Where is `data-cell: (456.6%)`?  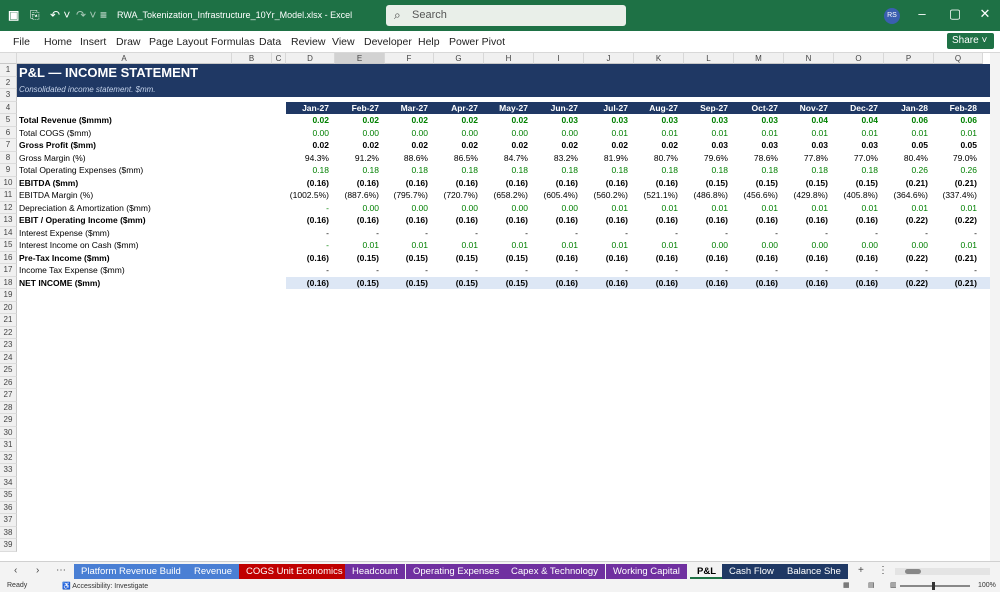
data-cell: (456.6%) is located at coordinates (761, 195).